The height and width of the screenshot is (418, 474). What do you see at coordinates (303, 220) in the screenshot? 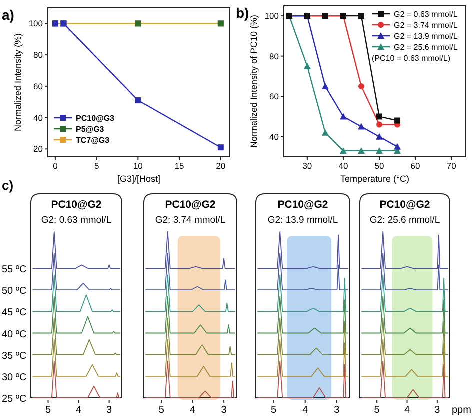
I see `chart-subtitle: G2: 13.9 mmol/L` at bounding box center [303, 220].